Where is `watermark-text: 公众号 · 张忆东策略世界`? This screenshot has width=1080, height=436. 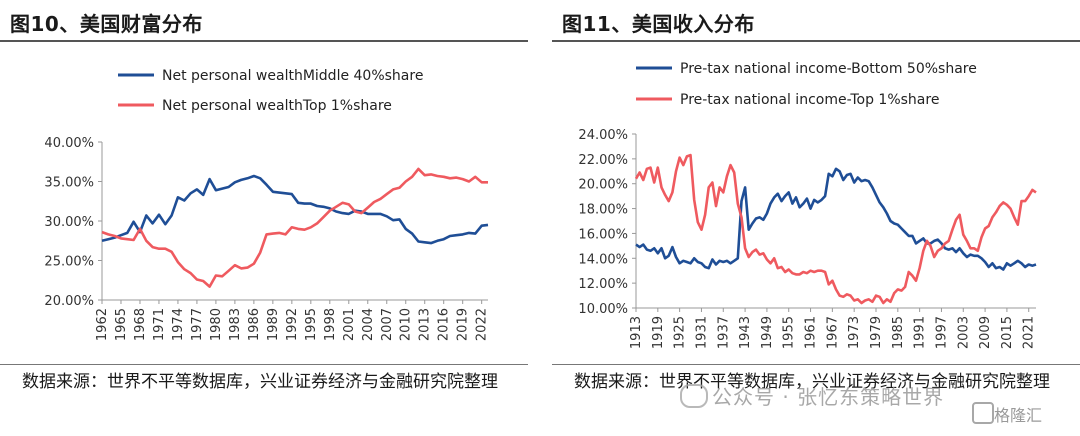 watermark-text: 公众号 · 张忆东策略世界 is located at coordinates (828, 397).